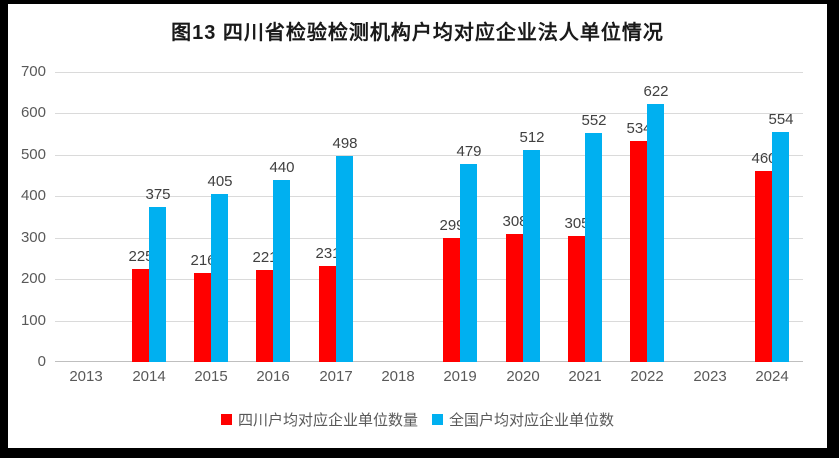  Describe the element at coordinates (140, 315) in the screenshot. I see `bar-s0-2014` at that location.